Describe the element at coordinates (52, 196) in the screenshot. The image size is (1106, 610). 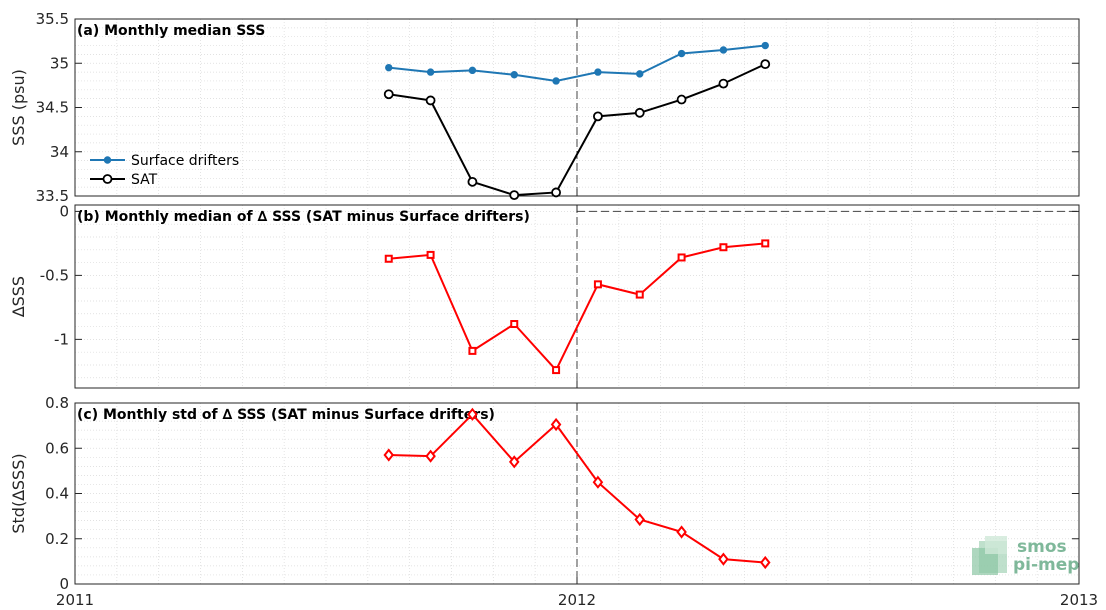
I see `y-tick-label: 33.5` at that location.